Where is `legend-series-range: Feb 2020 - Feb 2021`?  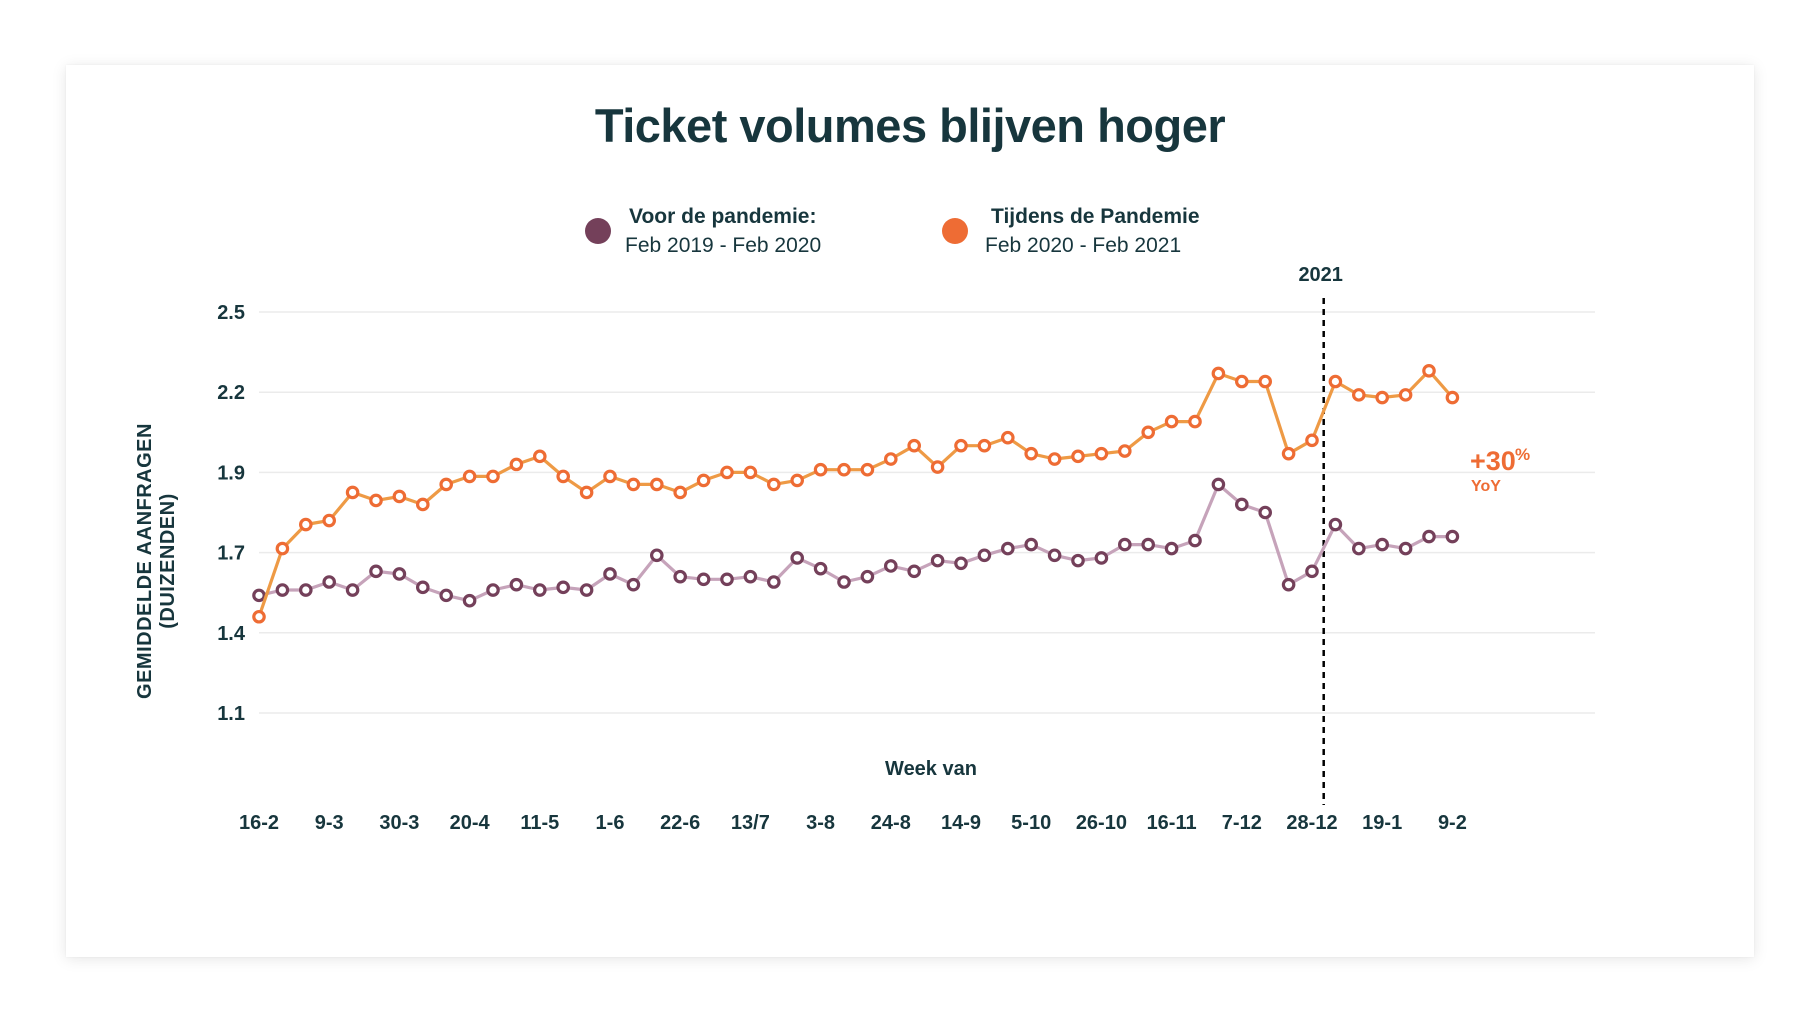
legend-series-range: Feb 2020 - Feb 2021 is located at coordinates (1083, 245).